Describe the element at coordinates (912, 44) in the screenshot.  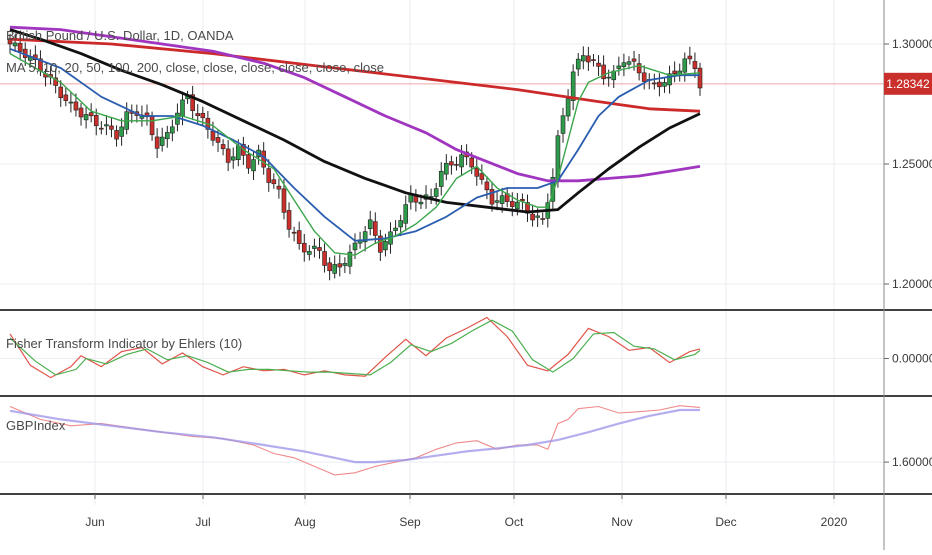
I see `price-tick-label: 1.30000` at that location.